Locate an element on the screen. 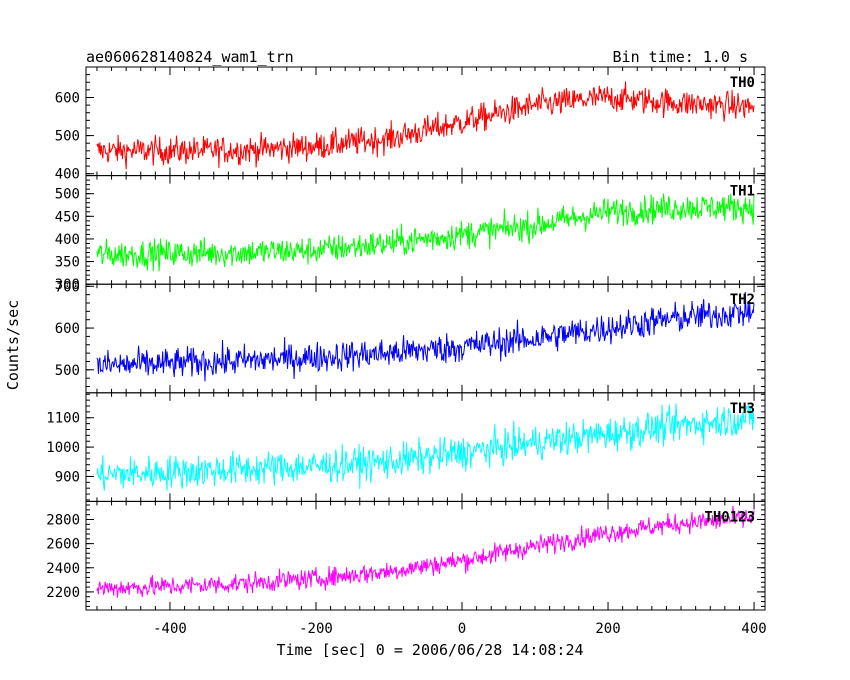 This screenshot has height=680, width=850. panel-frame-th2 is located at coordinates (425, 338).